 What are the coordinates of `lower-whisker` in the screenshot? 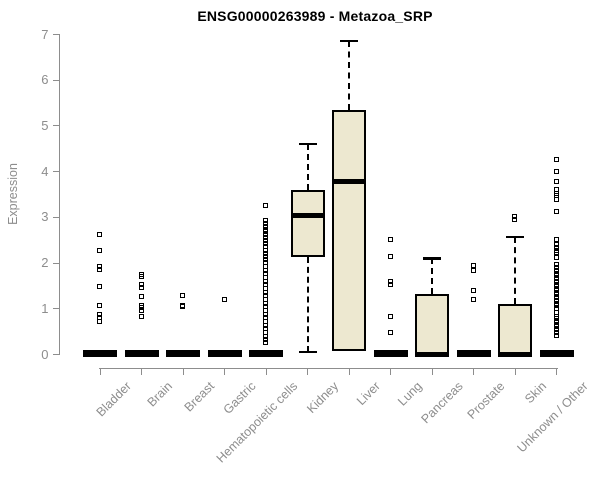 It's located at (307, 304).